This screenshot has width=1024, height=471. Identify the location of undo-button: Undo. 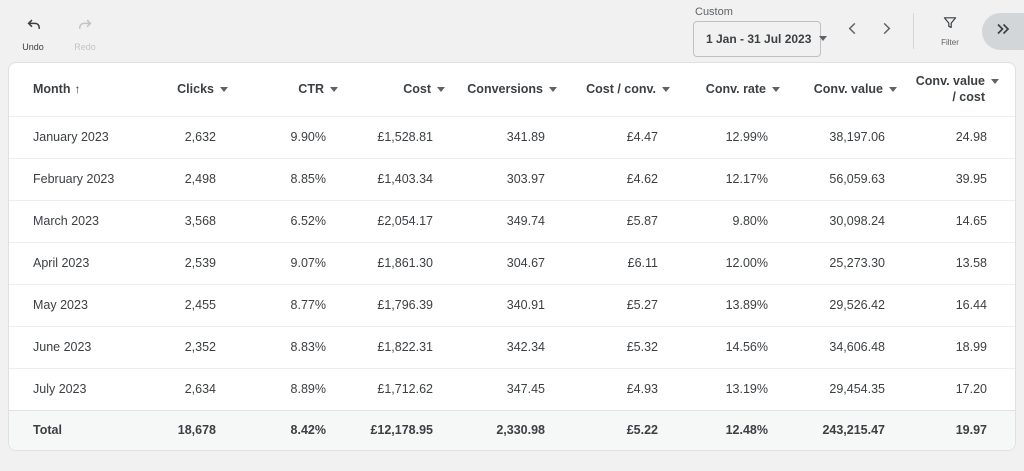
(33, 34).